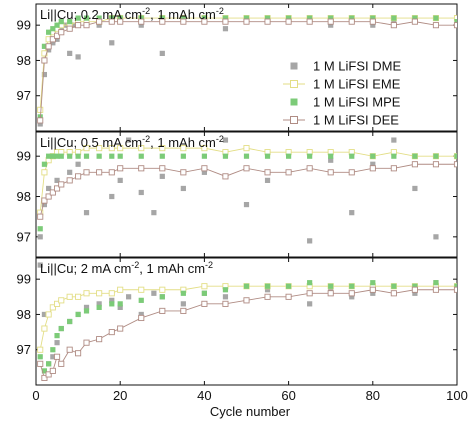 The height and width of the screenshot is (428, 470). I want to click on legend-label: 1 M LiFSI EME, so click(357, 84).